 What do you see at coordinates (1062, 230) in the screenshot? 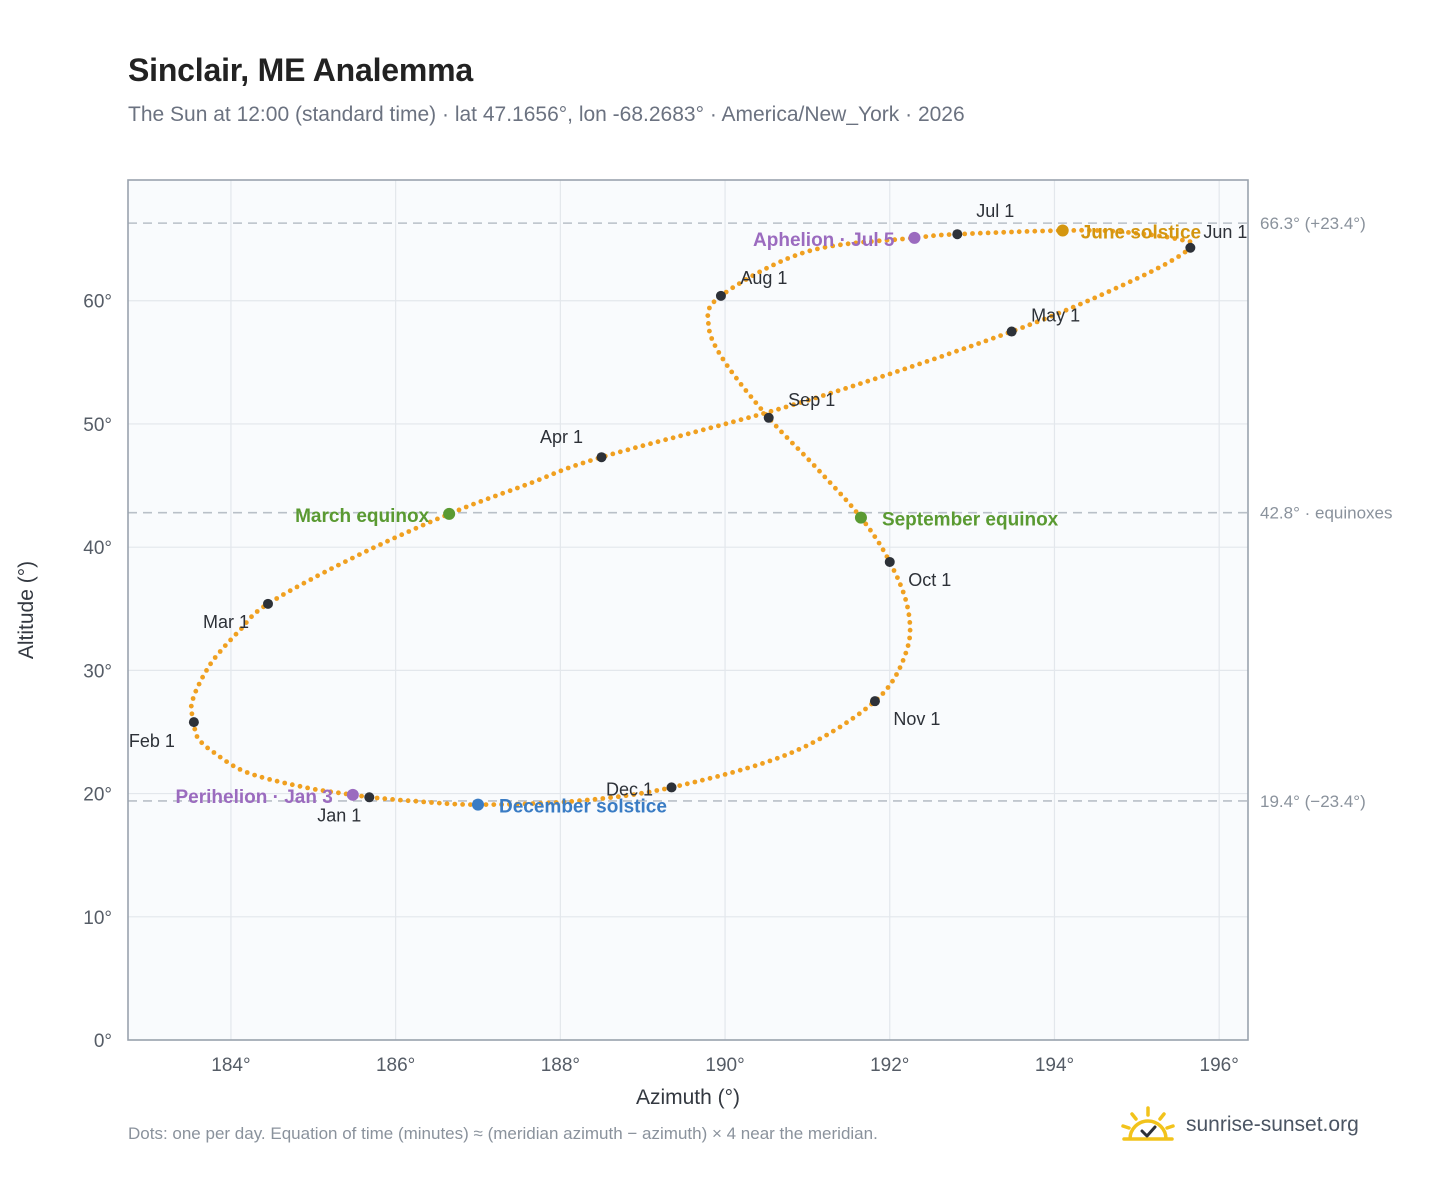
I see `event-marker-june-solstice` at bounding box center [1062, 230].